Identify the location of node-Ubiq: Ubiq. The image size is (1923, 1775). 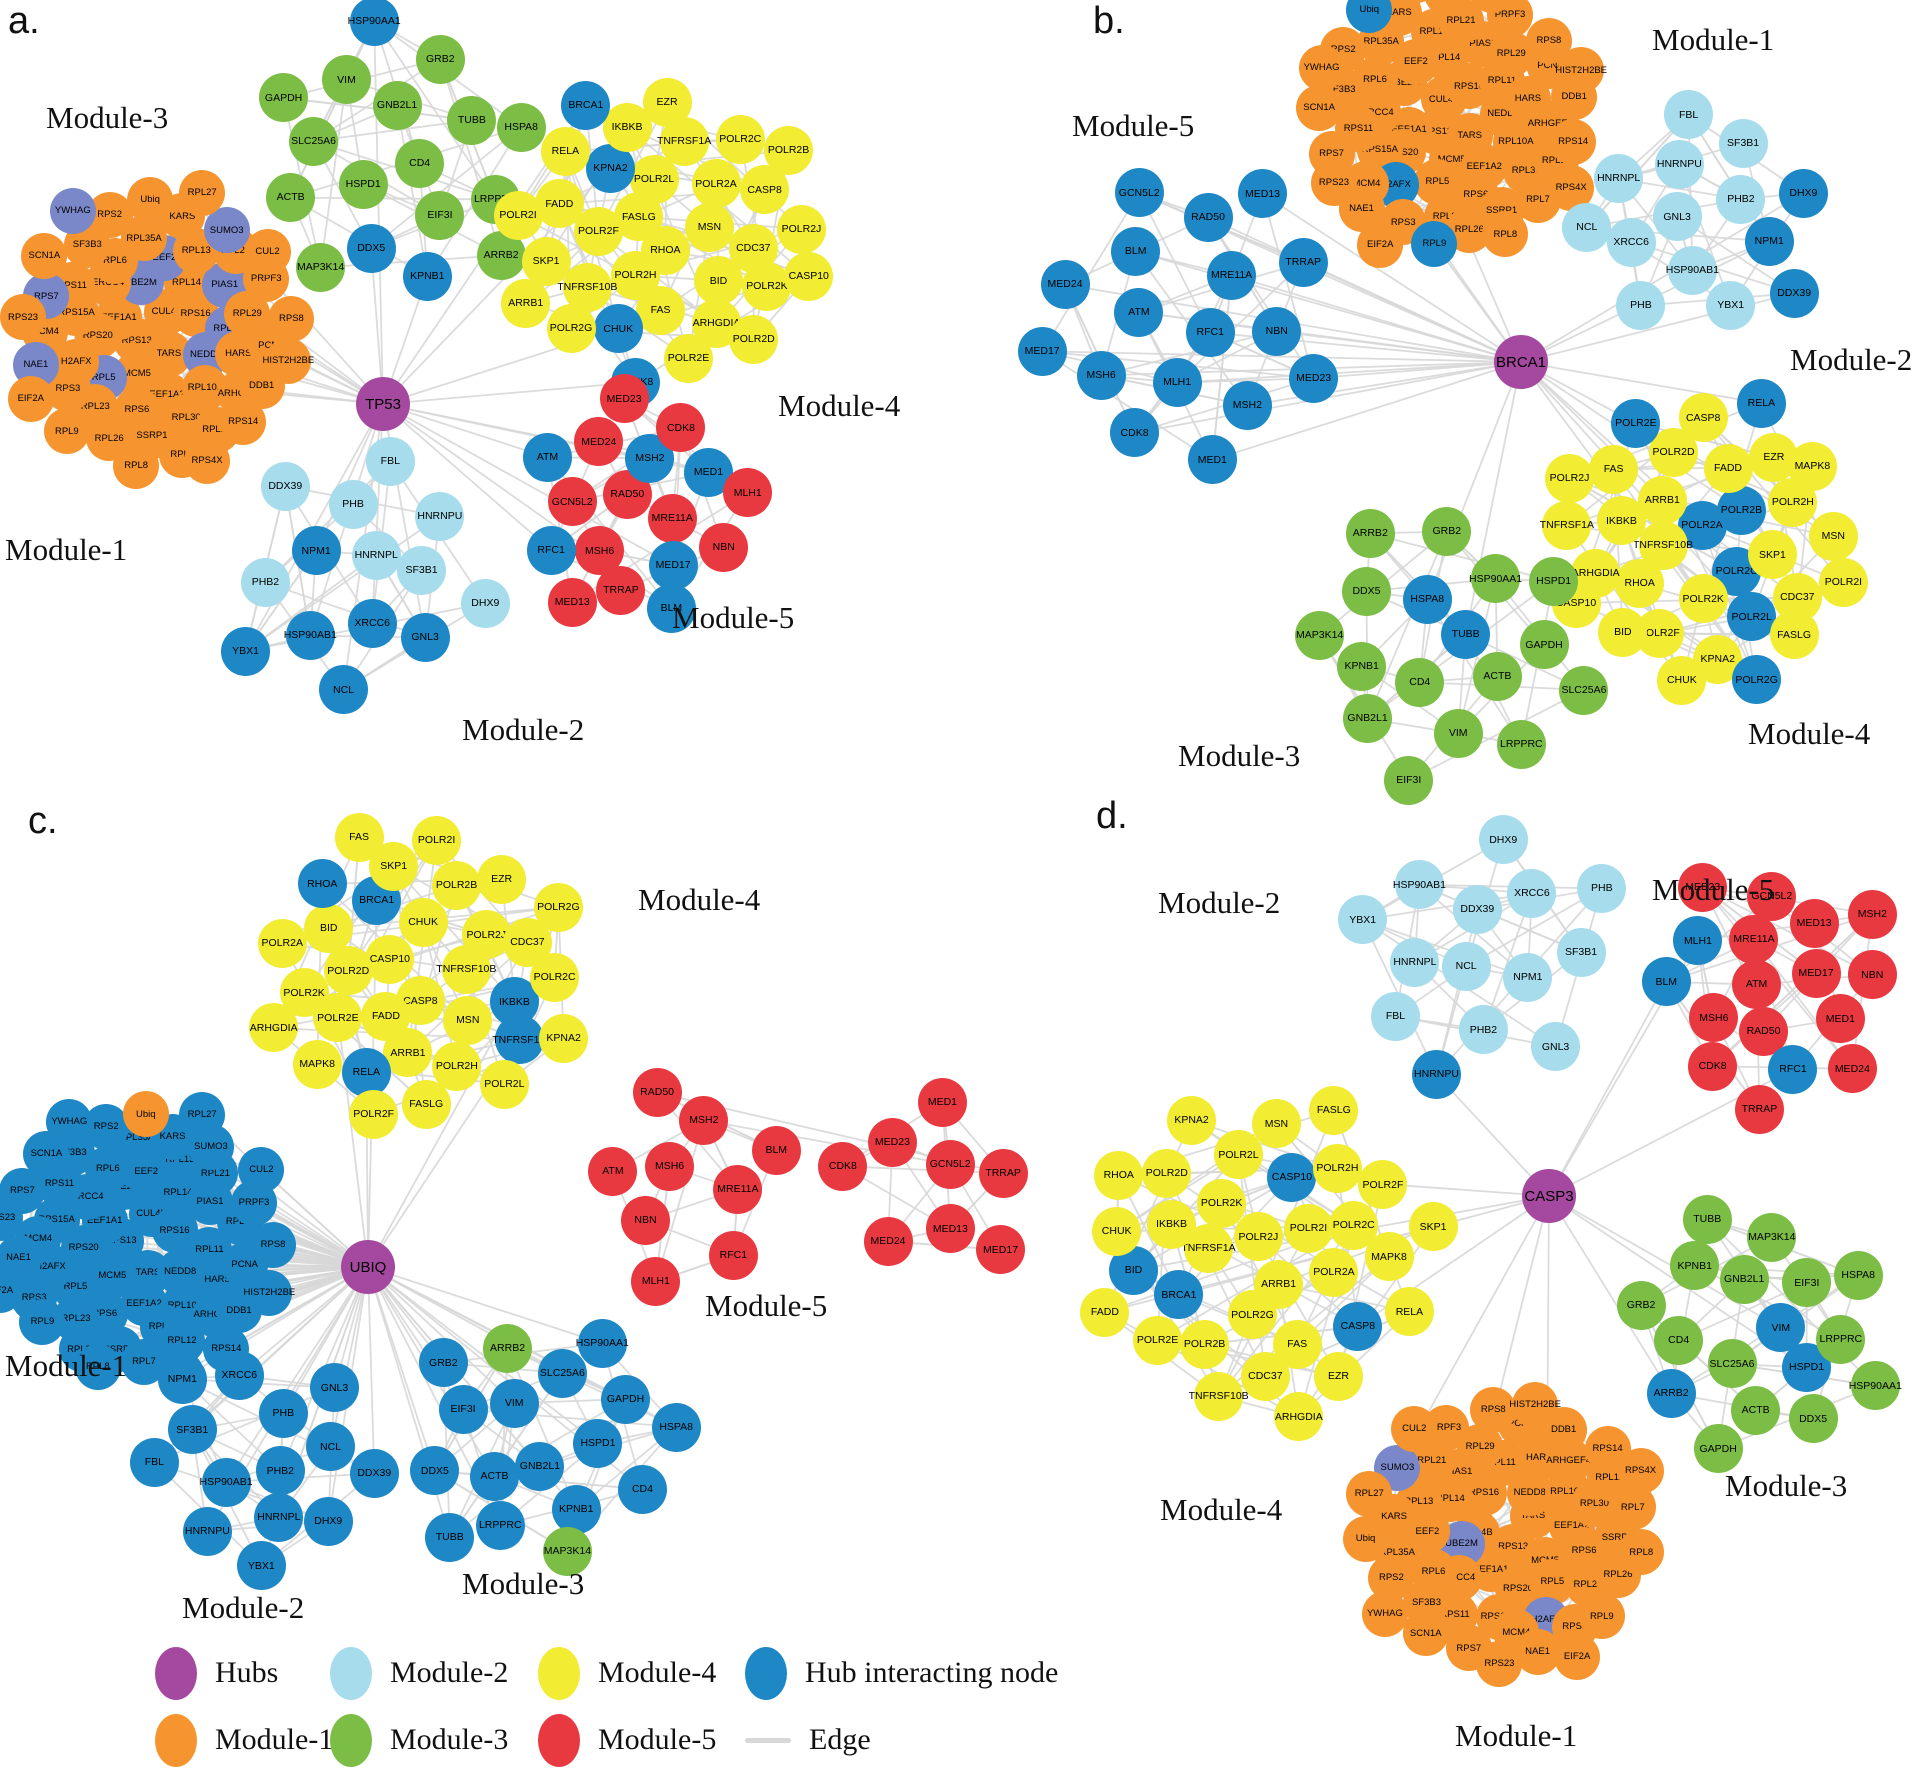
(150, 200).